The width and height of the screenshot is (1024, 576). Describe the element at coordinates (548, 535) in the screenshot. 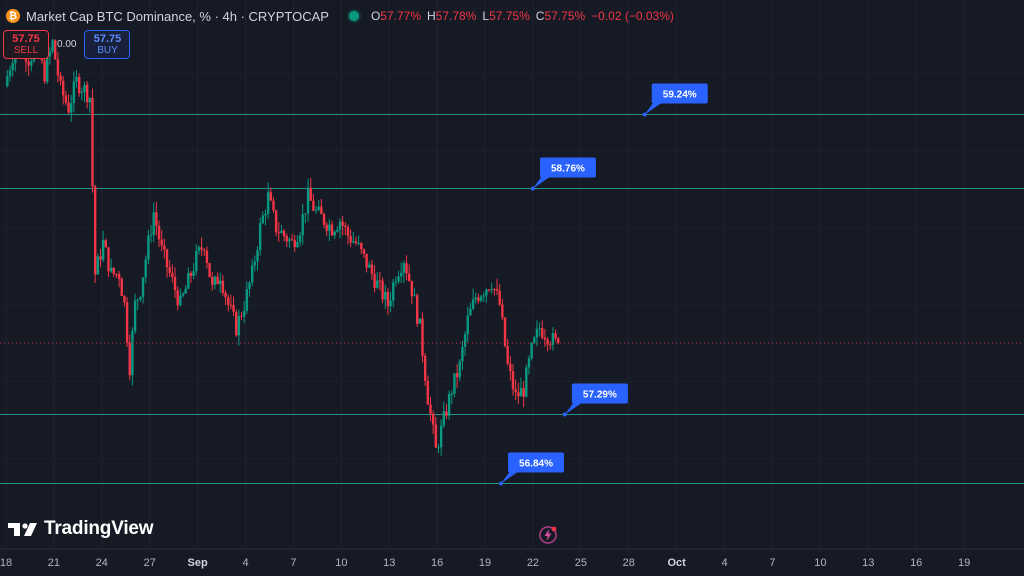

I see `flash-icon` at that location.